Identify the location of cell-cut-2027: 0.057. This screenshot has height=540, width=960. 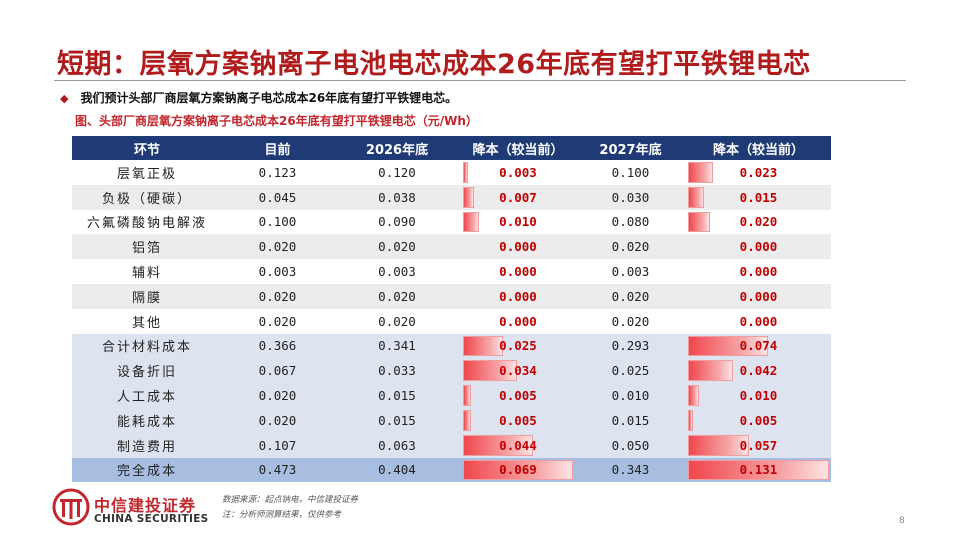
(758, 445).